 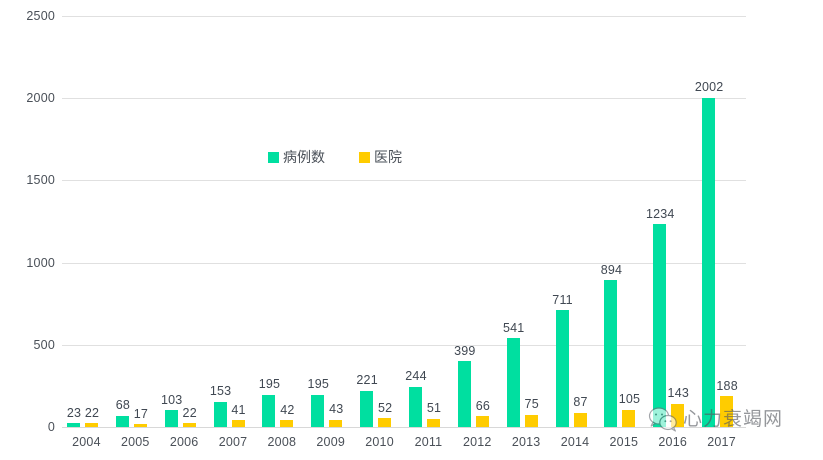 I want to click on bar-cases-2004, so click(x=73, y=425).